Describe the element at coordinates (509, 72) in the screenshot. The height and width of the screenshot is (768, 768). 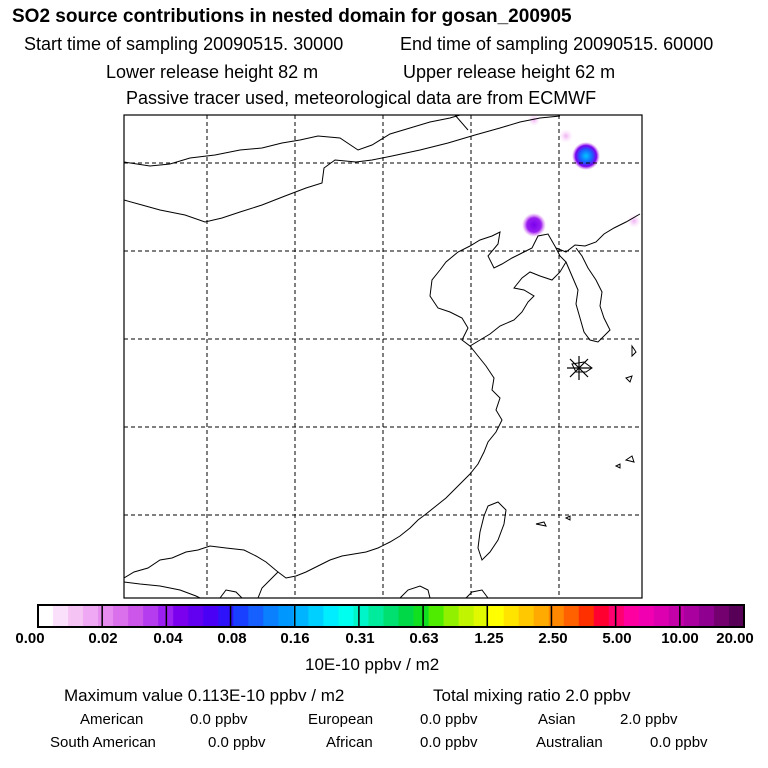
I see `upper-release-height: Upper release height 62 m` at that location.